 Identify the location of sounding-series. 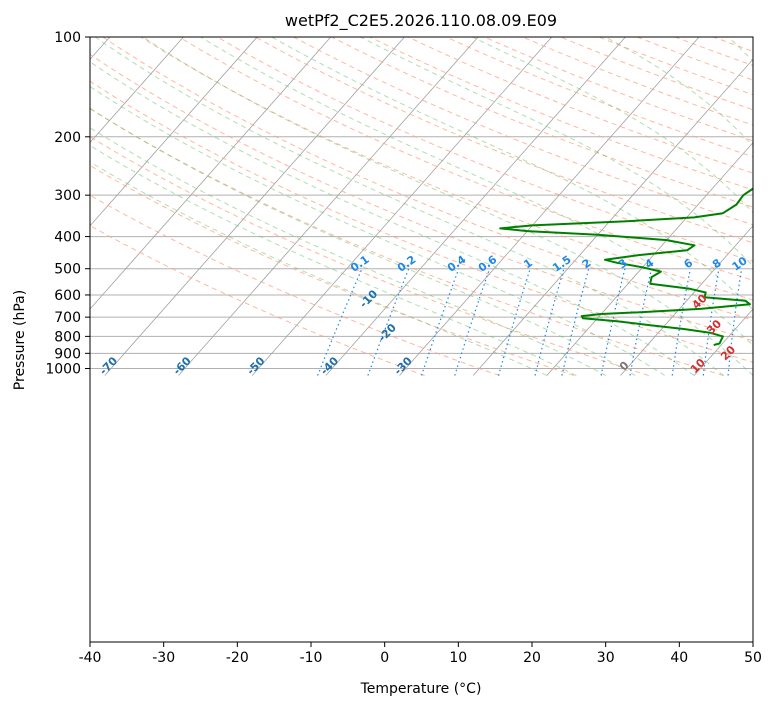
(626, 267).